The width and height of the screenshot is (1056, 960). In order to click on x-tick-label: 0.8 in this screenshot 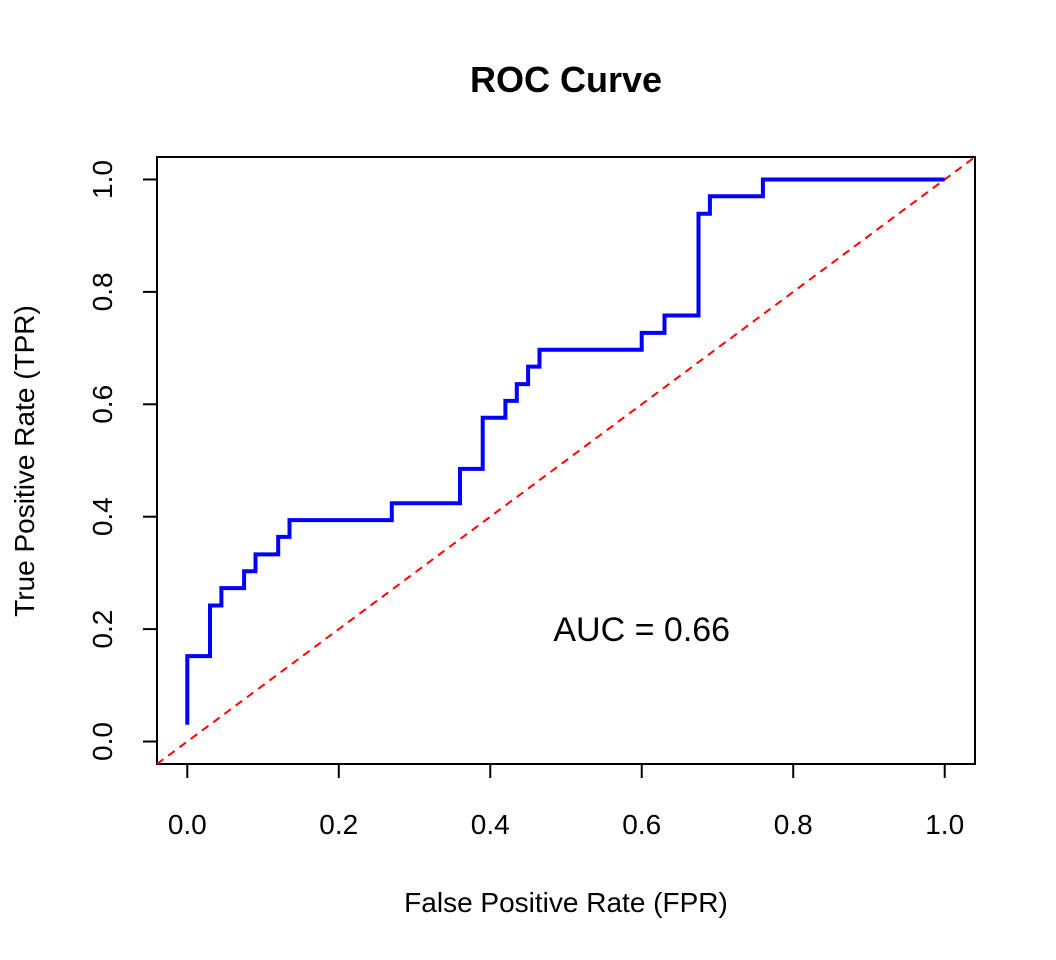, I will do `click(793, 824)`.